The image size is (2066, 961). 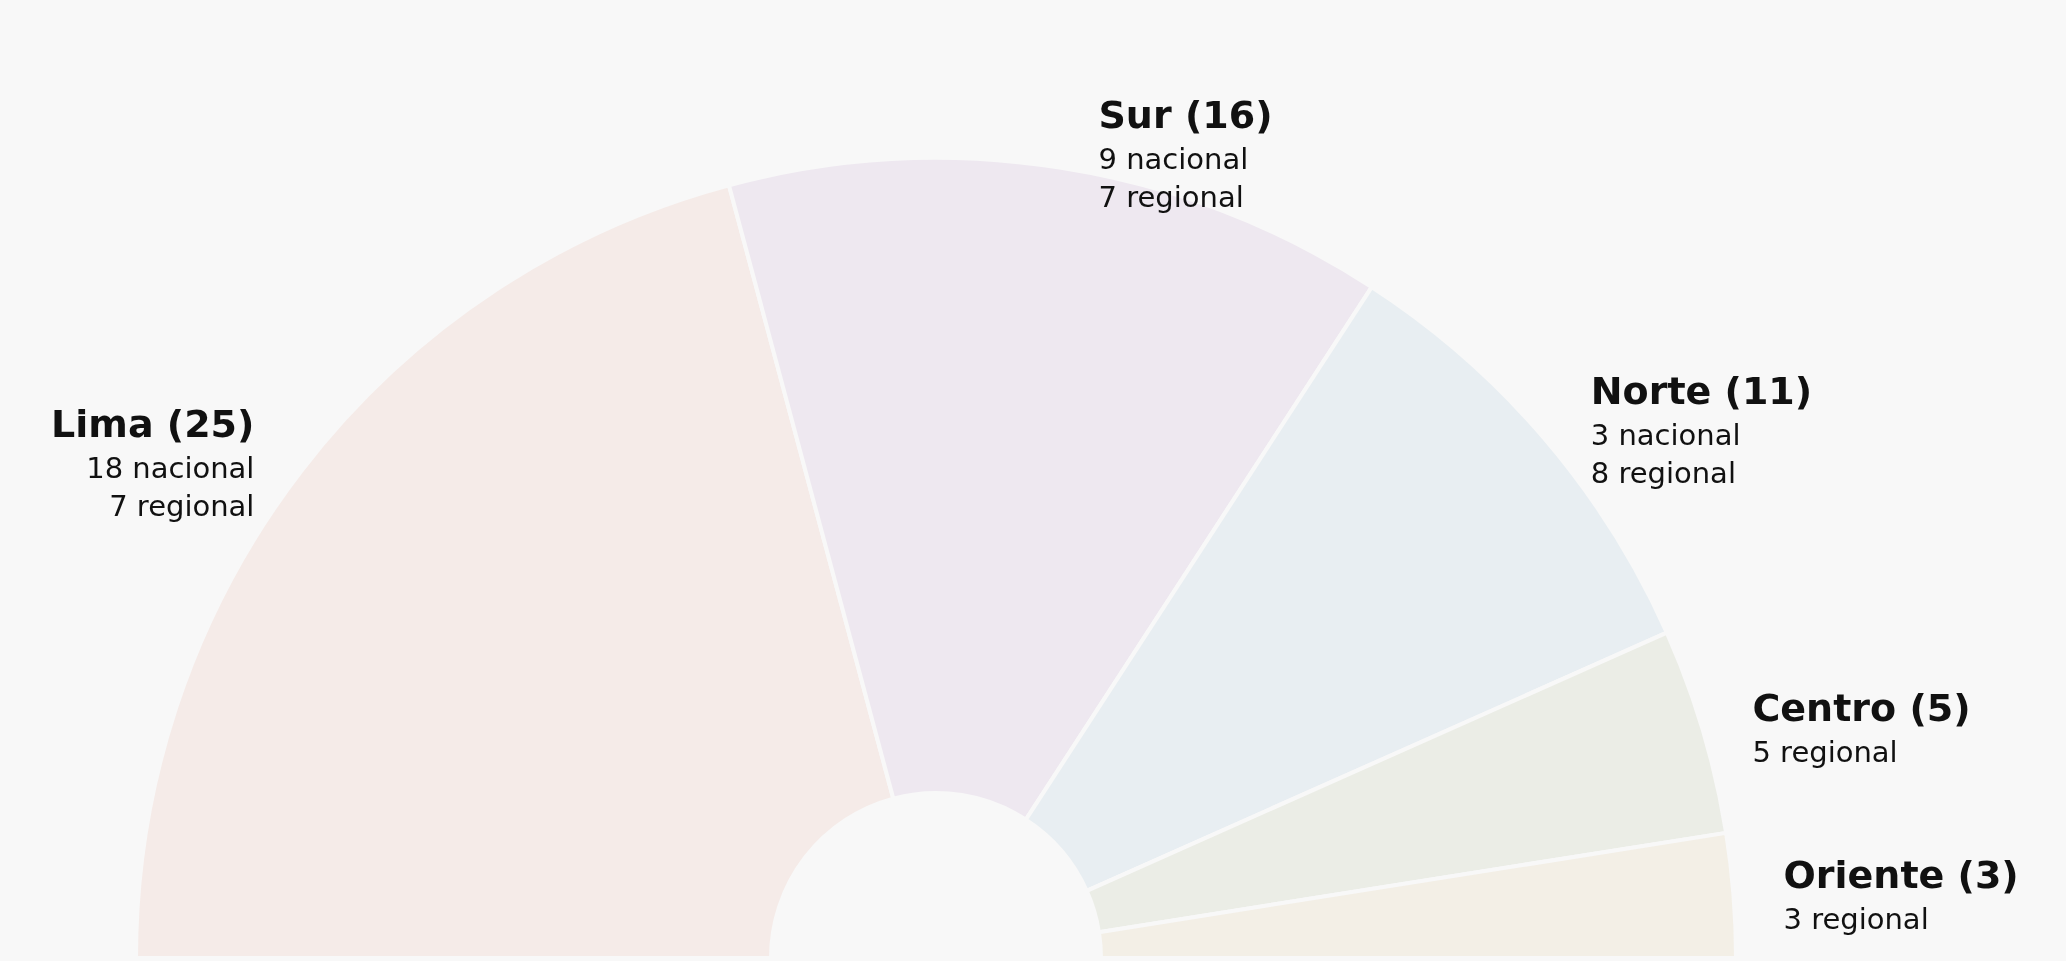 What do you see at coordinates (1665, 453) in the screenshot?
I see `text: 3 nacional 8 regional` at bounding box center [1665, 453].